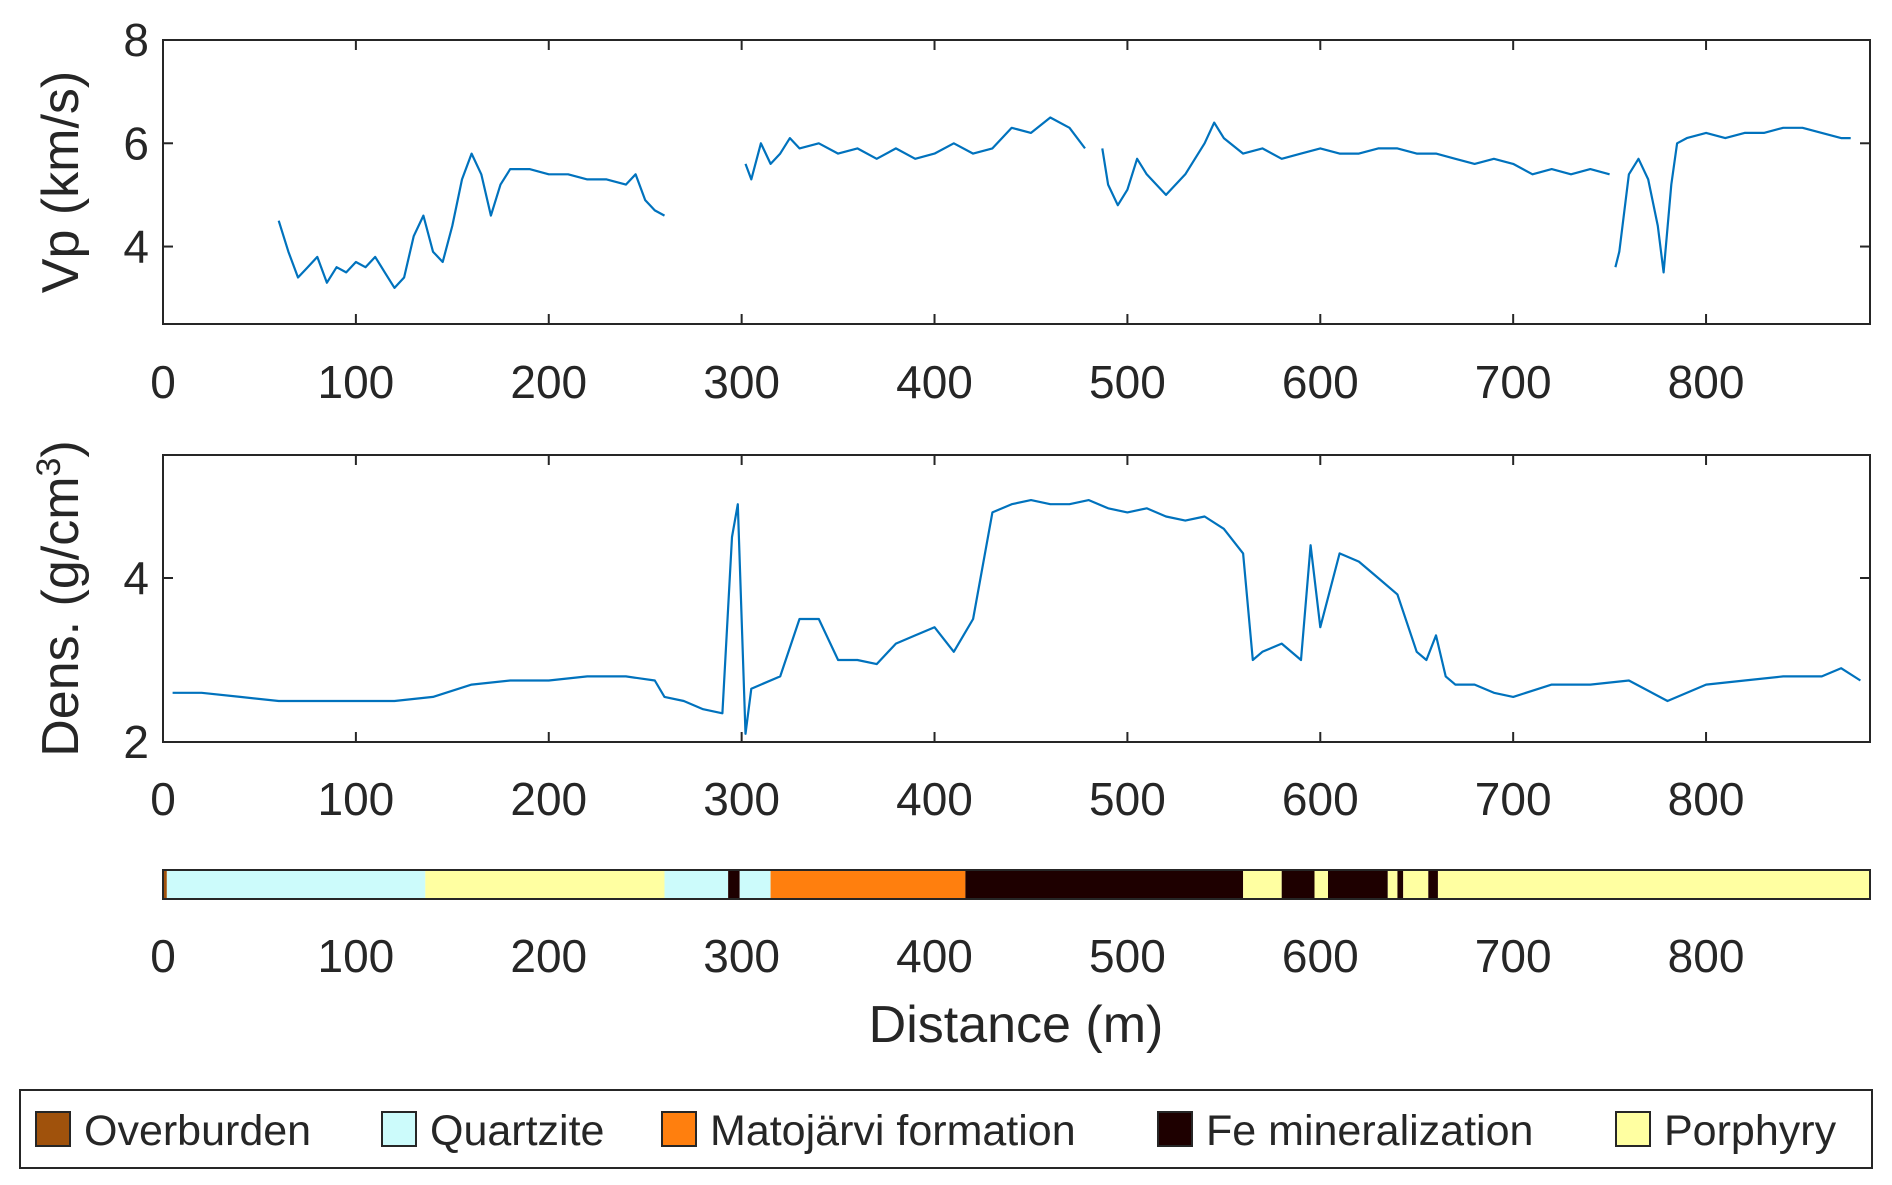 Image resolution: width=1892 pixels, height=1185 pixels. I want to click on lithology-interval-group, so click(1016, 884).